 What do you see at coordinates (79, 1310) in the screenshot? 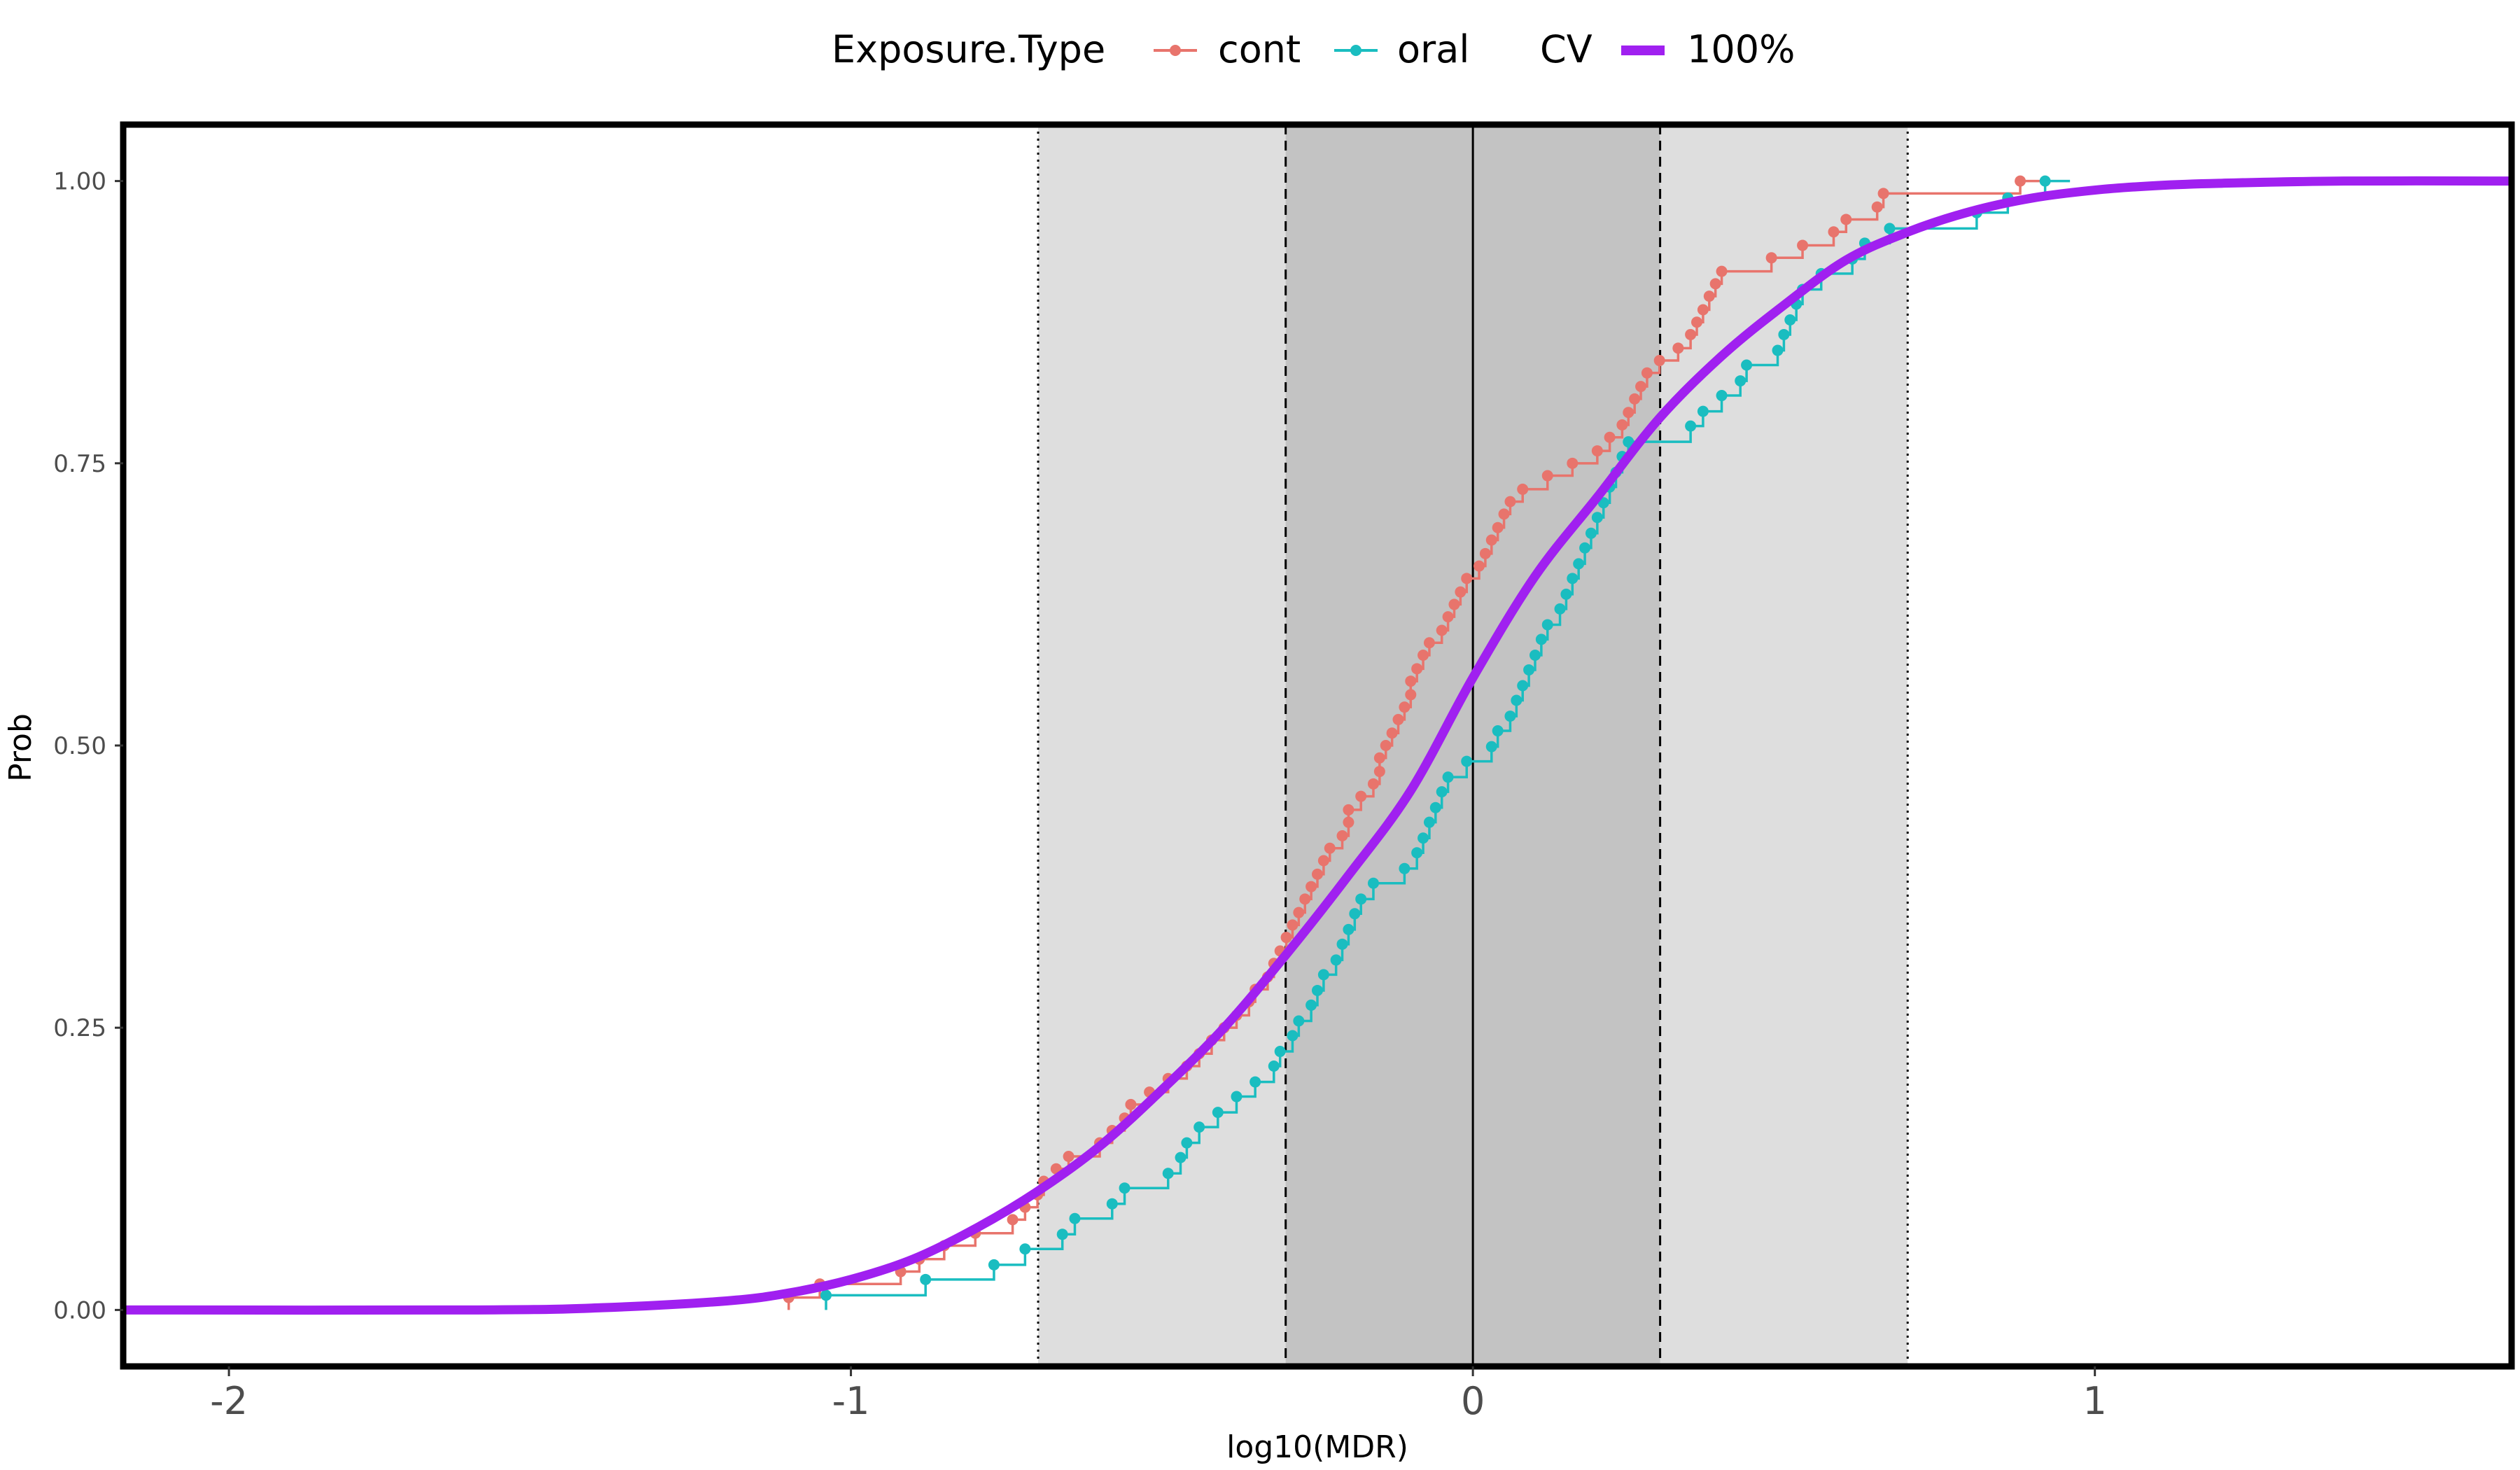
I see `y-tick-label: 0.00` at bounding box center [79, 1310].